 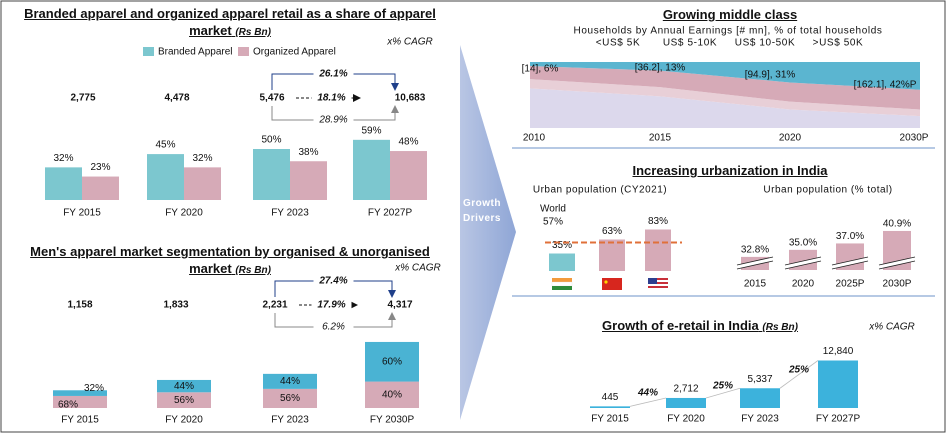 I want to click on total-label: 4,478, so click(x=176, y=98).